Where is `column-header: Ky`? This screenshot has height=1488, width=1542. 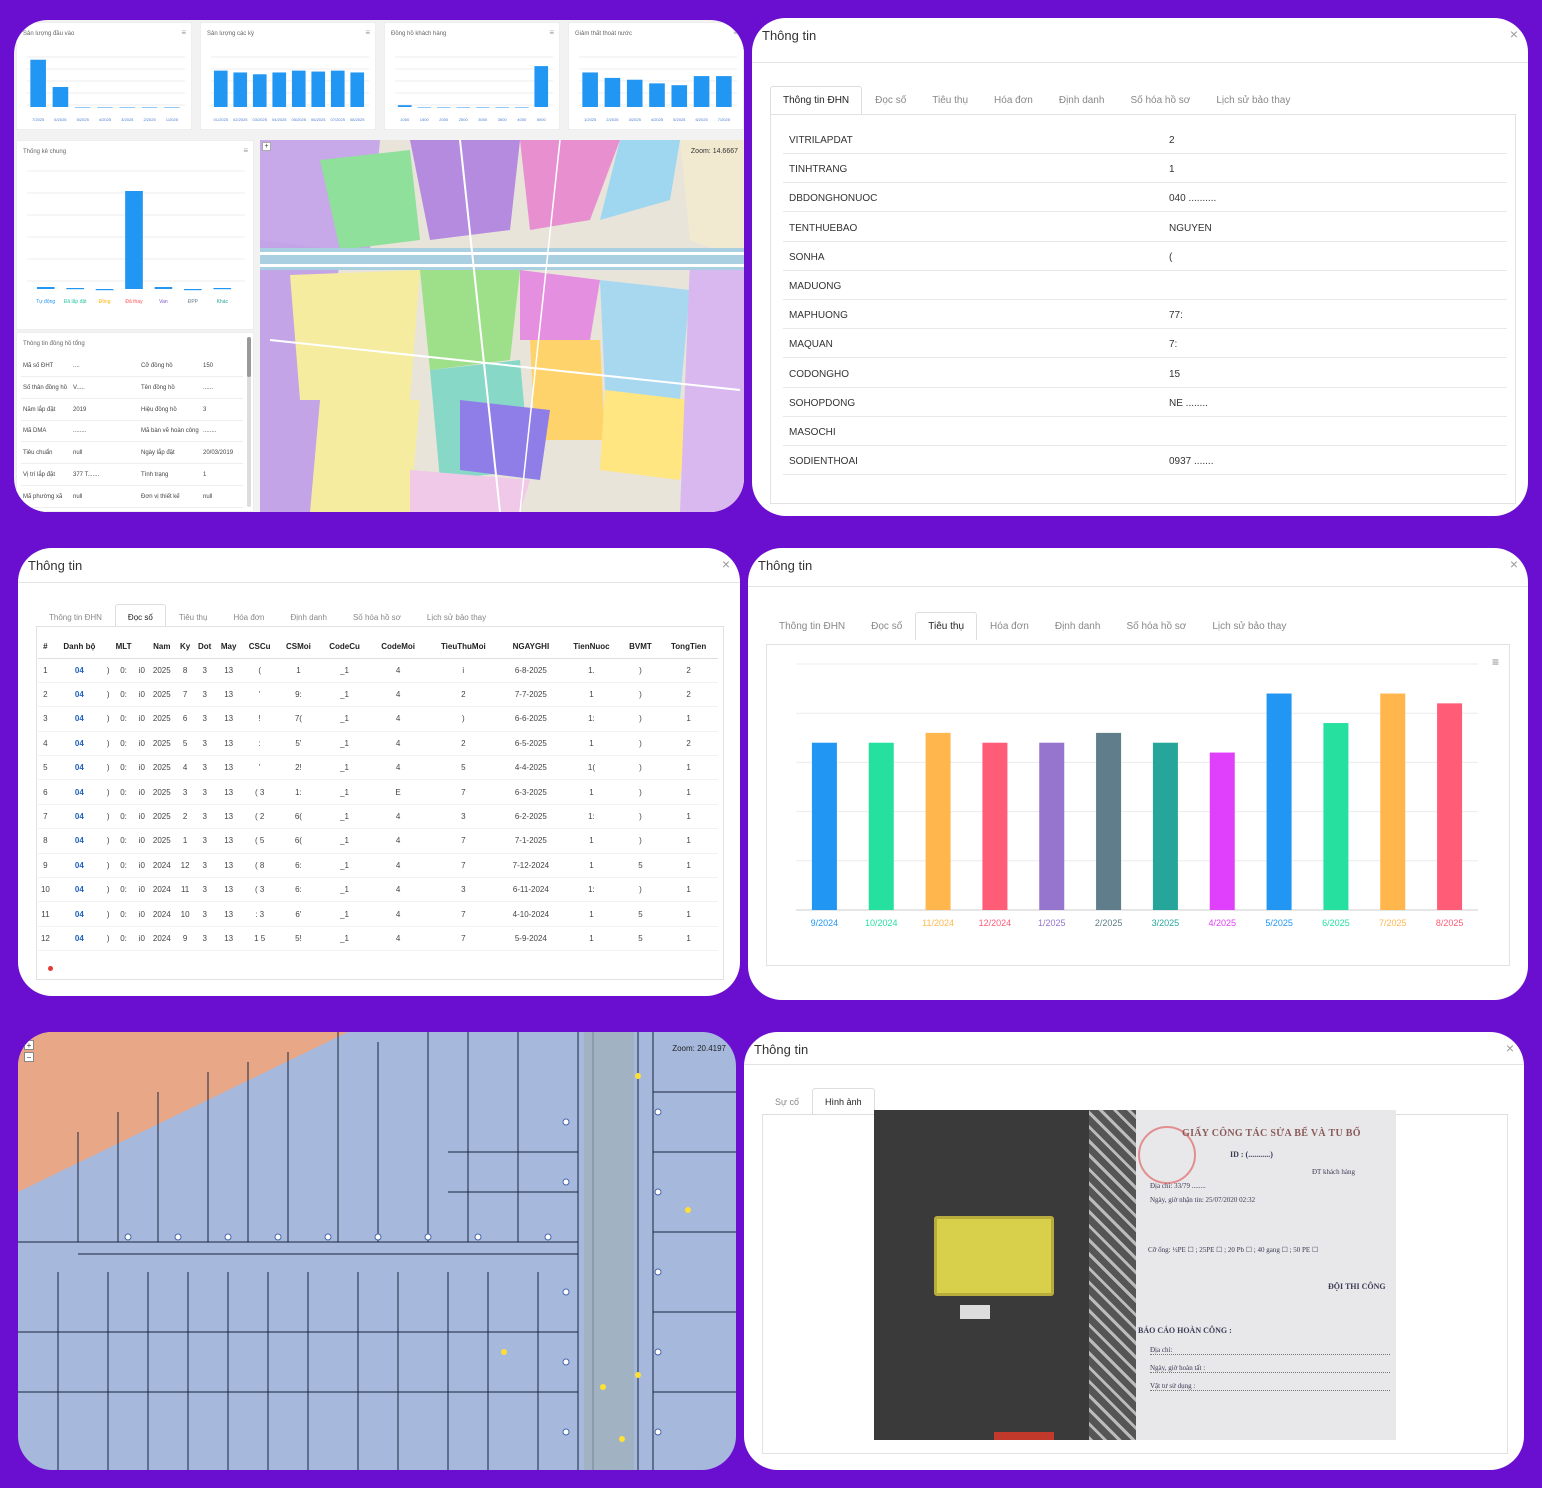 column-header: Ky is located at coordinates (185, 647).